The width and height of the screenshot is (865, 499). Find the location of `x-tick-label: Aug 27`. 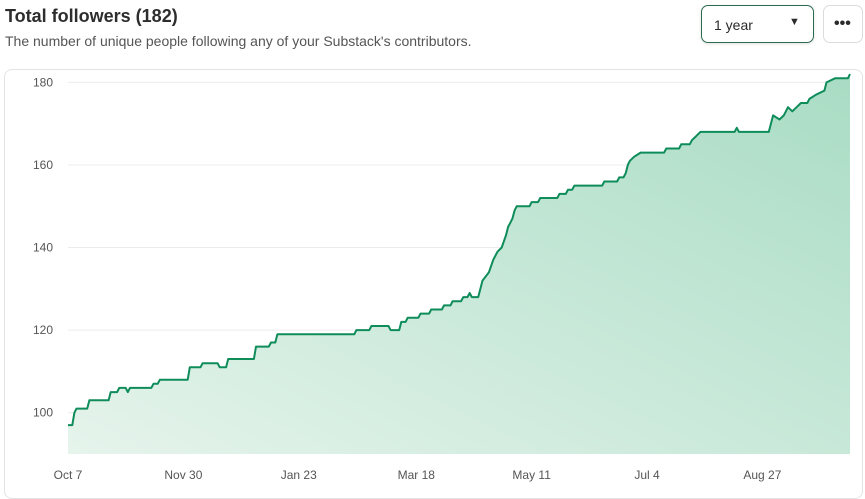

x-tick-label: Aug 27 is located at coordinates (762, 475).